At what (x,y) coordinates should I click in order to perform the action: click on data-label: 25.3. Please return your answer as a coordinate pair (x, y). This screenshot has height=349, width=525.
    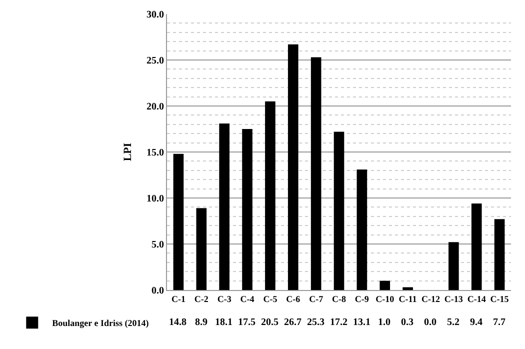
    Looking at the image, I should click on (315, 322).